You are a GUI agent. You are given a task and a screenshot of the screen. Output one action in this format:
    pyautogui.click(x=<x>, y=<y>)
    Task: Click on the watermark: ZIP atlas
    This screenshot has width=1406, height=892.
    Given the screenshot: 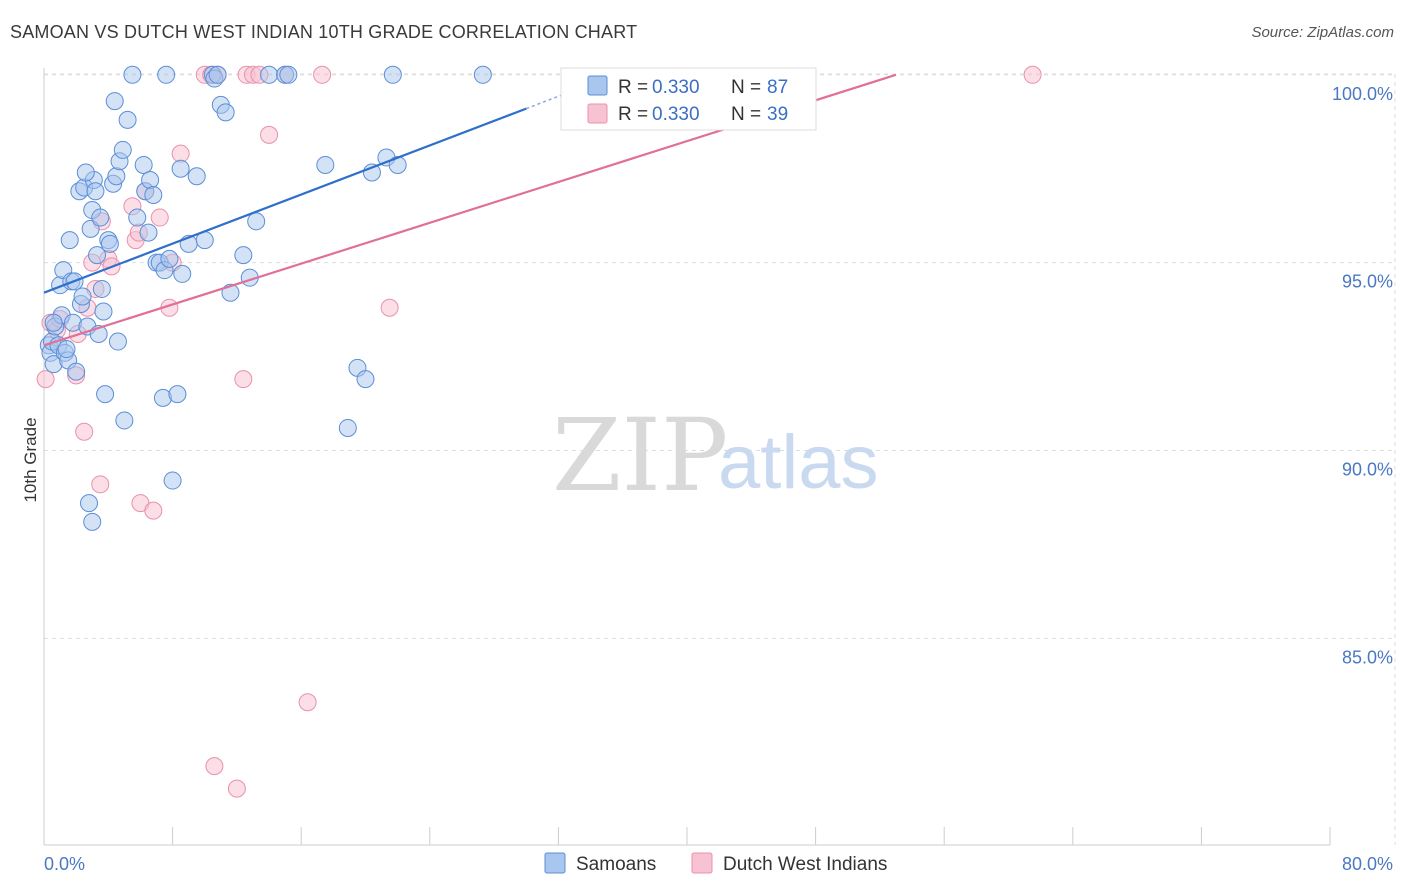 What is the action you would take?
    pyautogui.click(x=715, y=455)
    